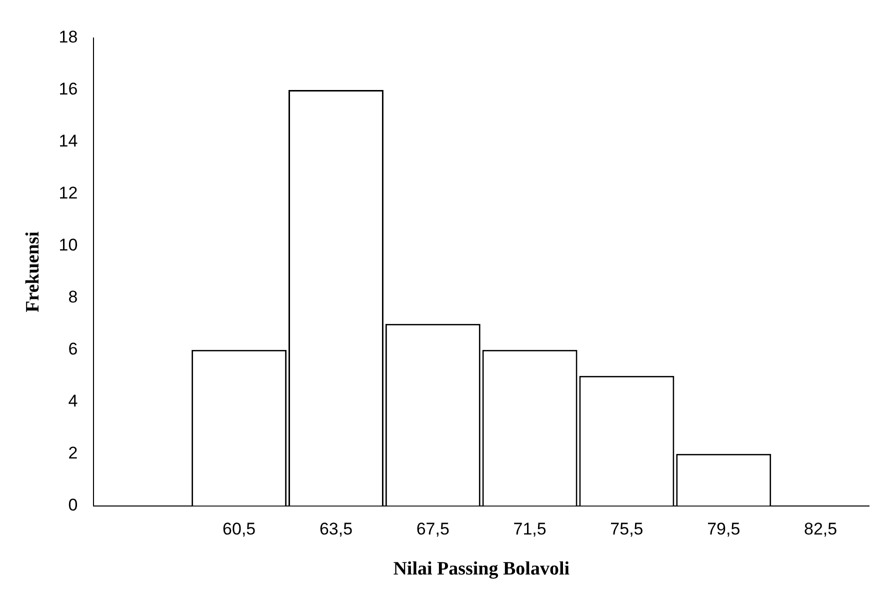  What do you see at coordinates (723, 529) in the screenshot?
I see `x-tick-label: 79,5` at bounding box center [723, 529].